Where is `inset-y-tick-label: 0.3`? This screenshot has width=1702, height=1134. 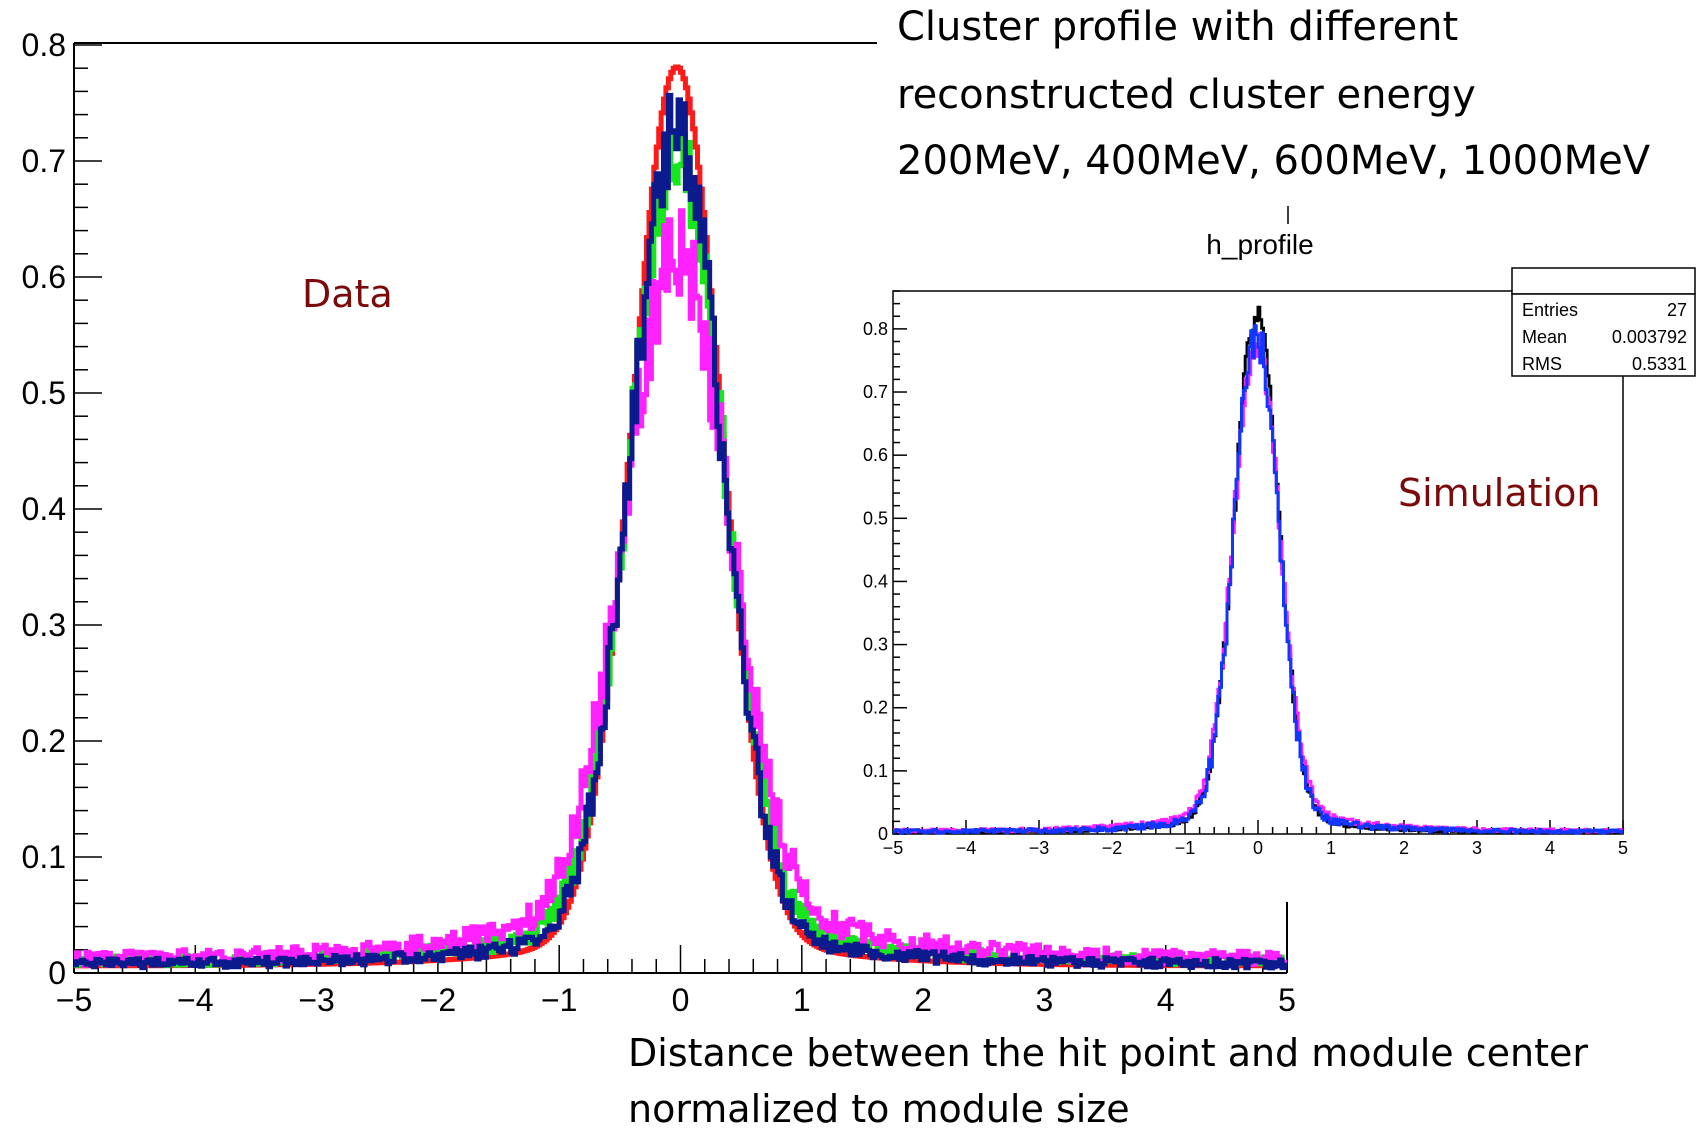 inset-y-tick-label: 0.3 is located at coordinates (875, 645).